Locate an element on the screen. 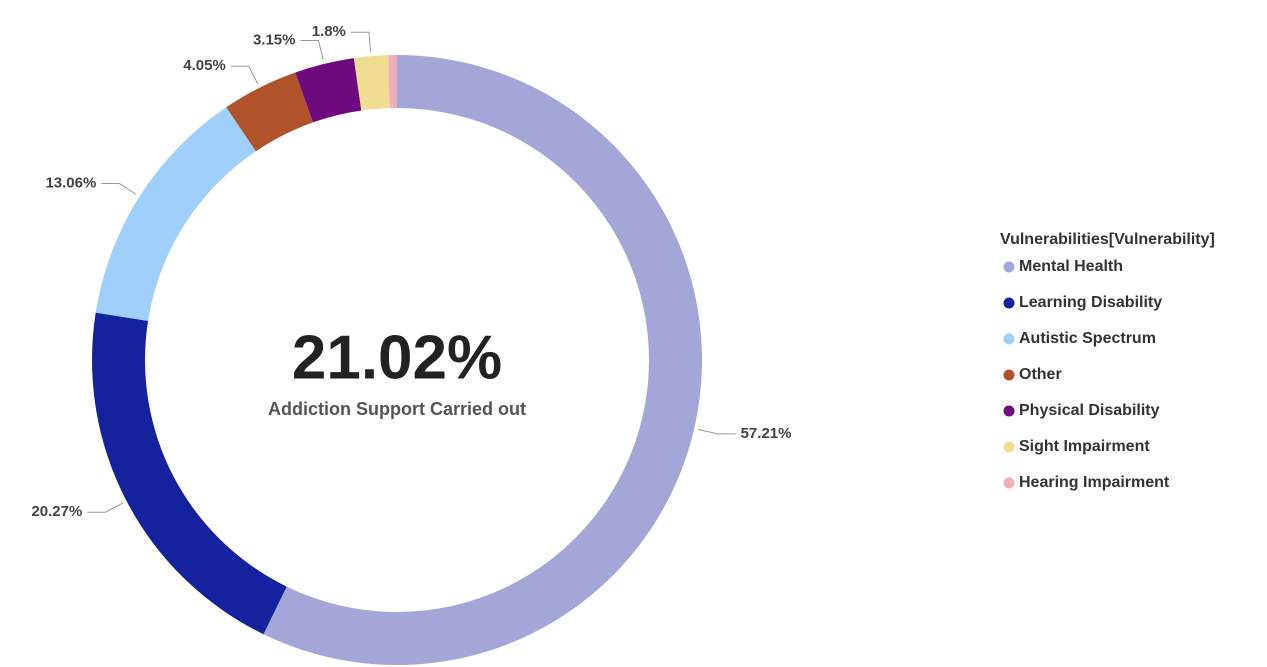  data-label: 13.06% is located at coordinates (70, 183).